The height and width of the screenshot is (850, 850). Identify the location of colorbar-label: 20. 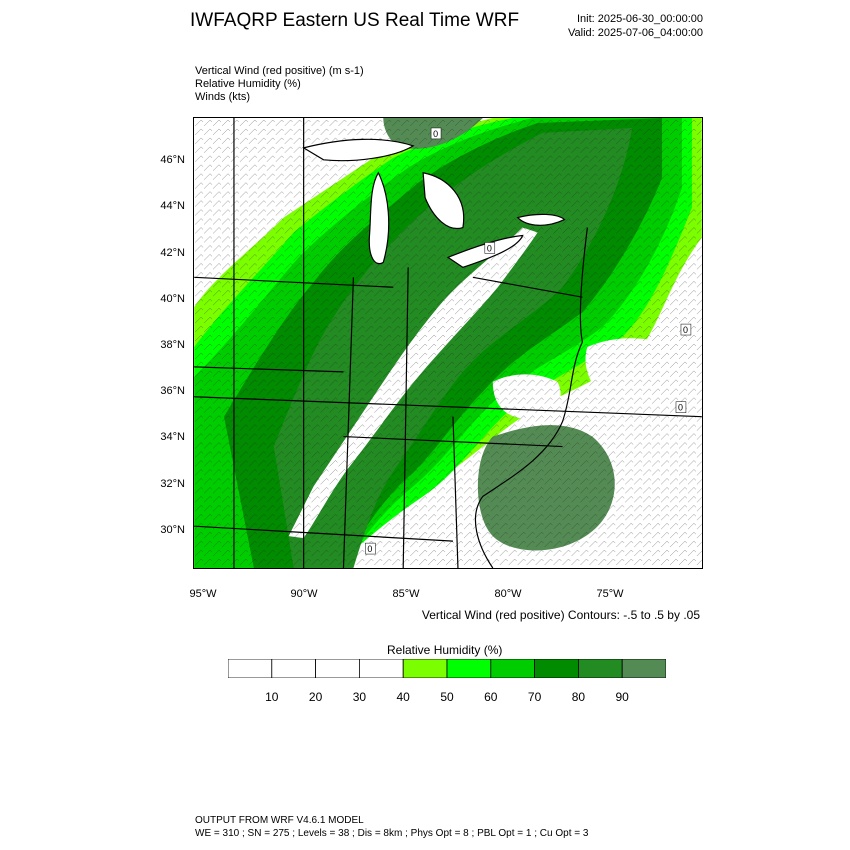
(315, 697).